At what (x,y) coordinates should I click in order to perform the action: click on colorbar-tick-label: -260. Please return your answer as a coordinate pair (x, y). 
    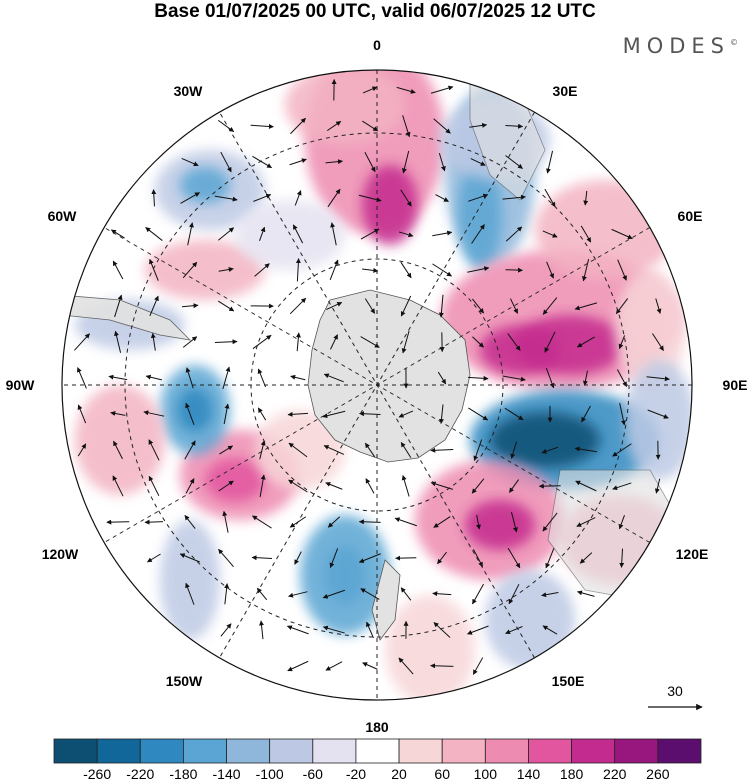
    Looking at the image, I should click on (97, 774).